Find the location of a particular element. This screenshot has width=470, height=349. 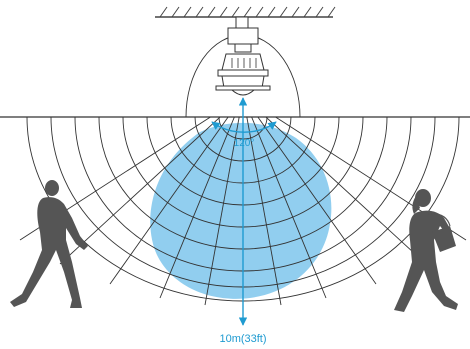

range-label: 10m(33ft) is located at coordinates (242, 339).